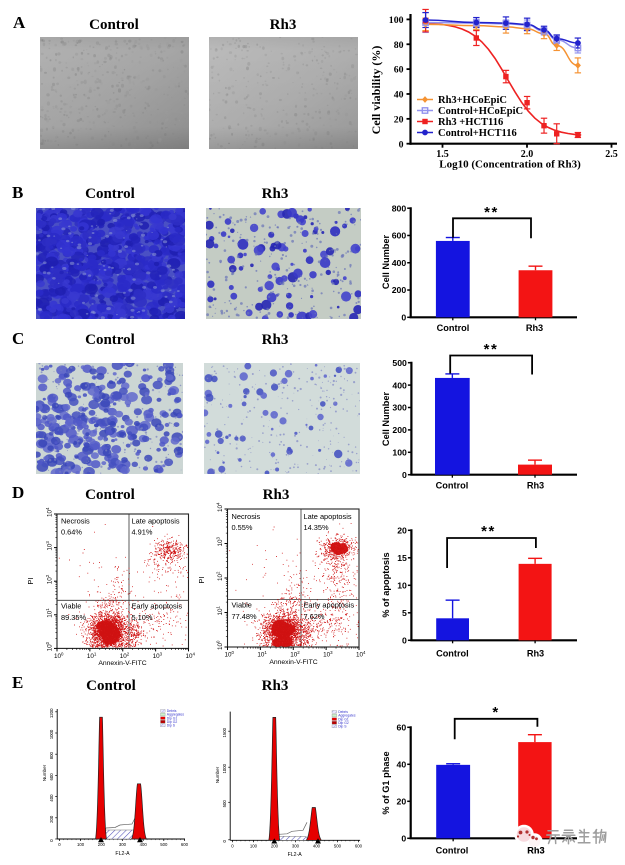 Image resolution: width=625 pixels, height=865 pixels. I want to click on svg-text: Aggregates, so click(347, 716).